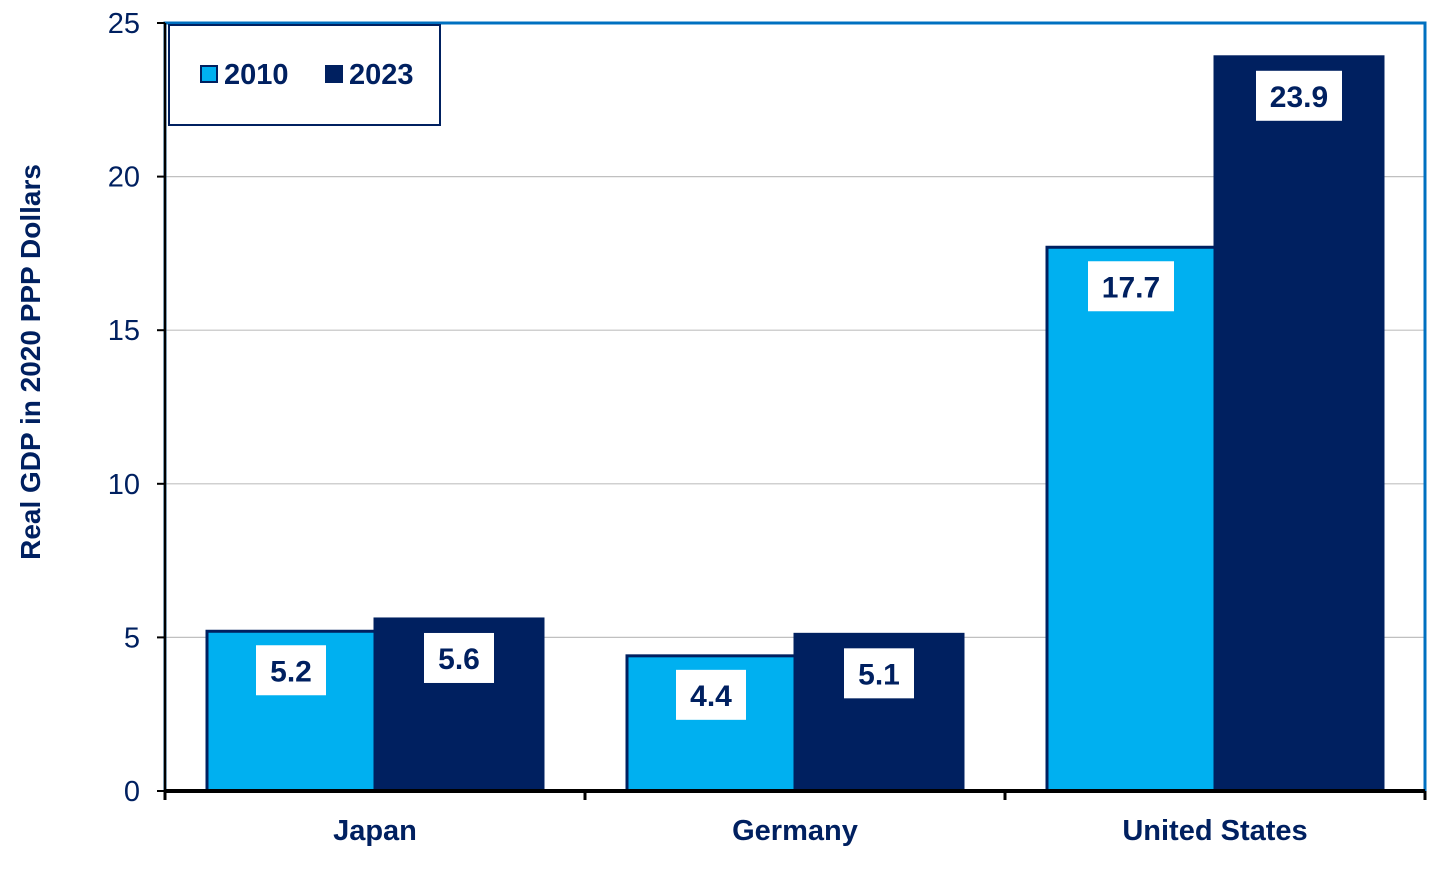  I want to click on data-label: 5.6, so click(459, 659).